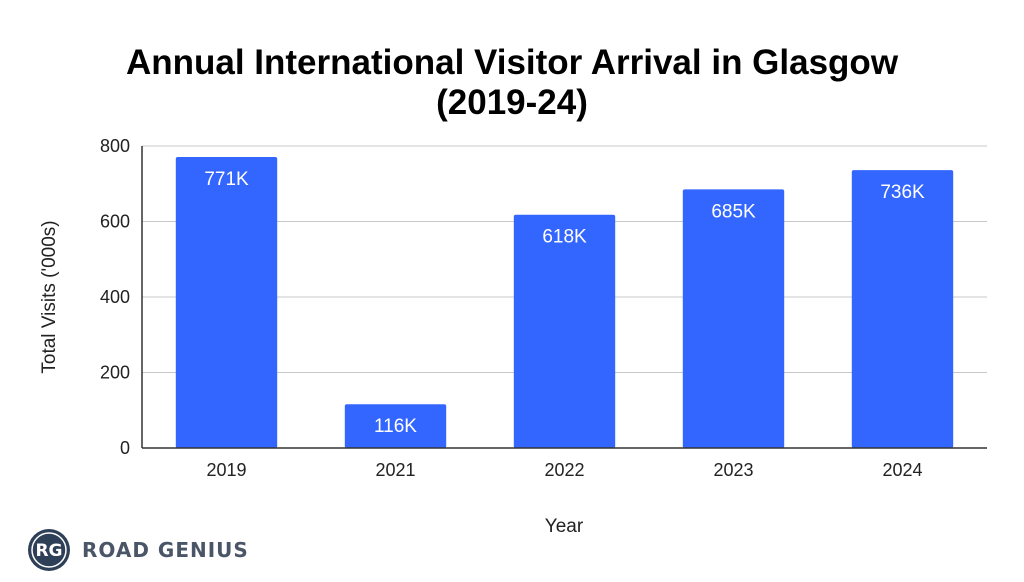  I want to click on data-label: 685K, so click(733, 211).